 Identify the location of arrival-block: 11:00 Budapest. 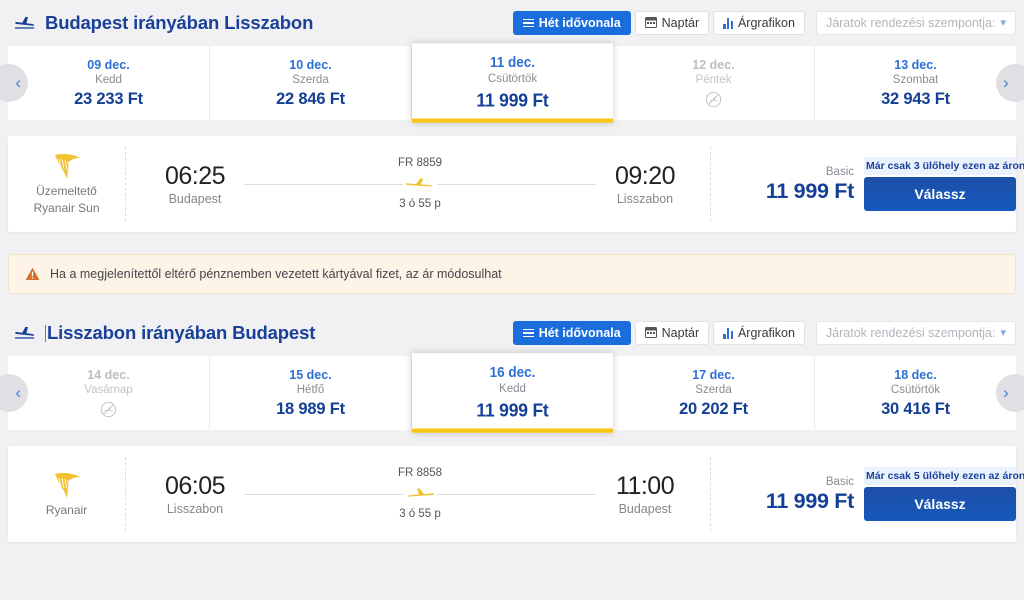
(645, 494).